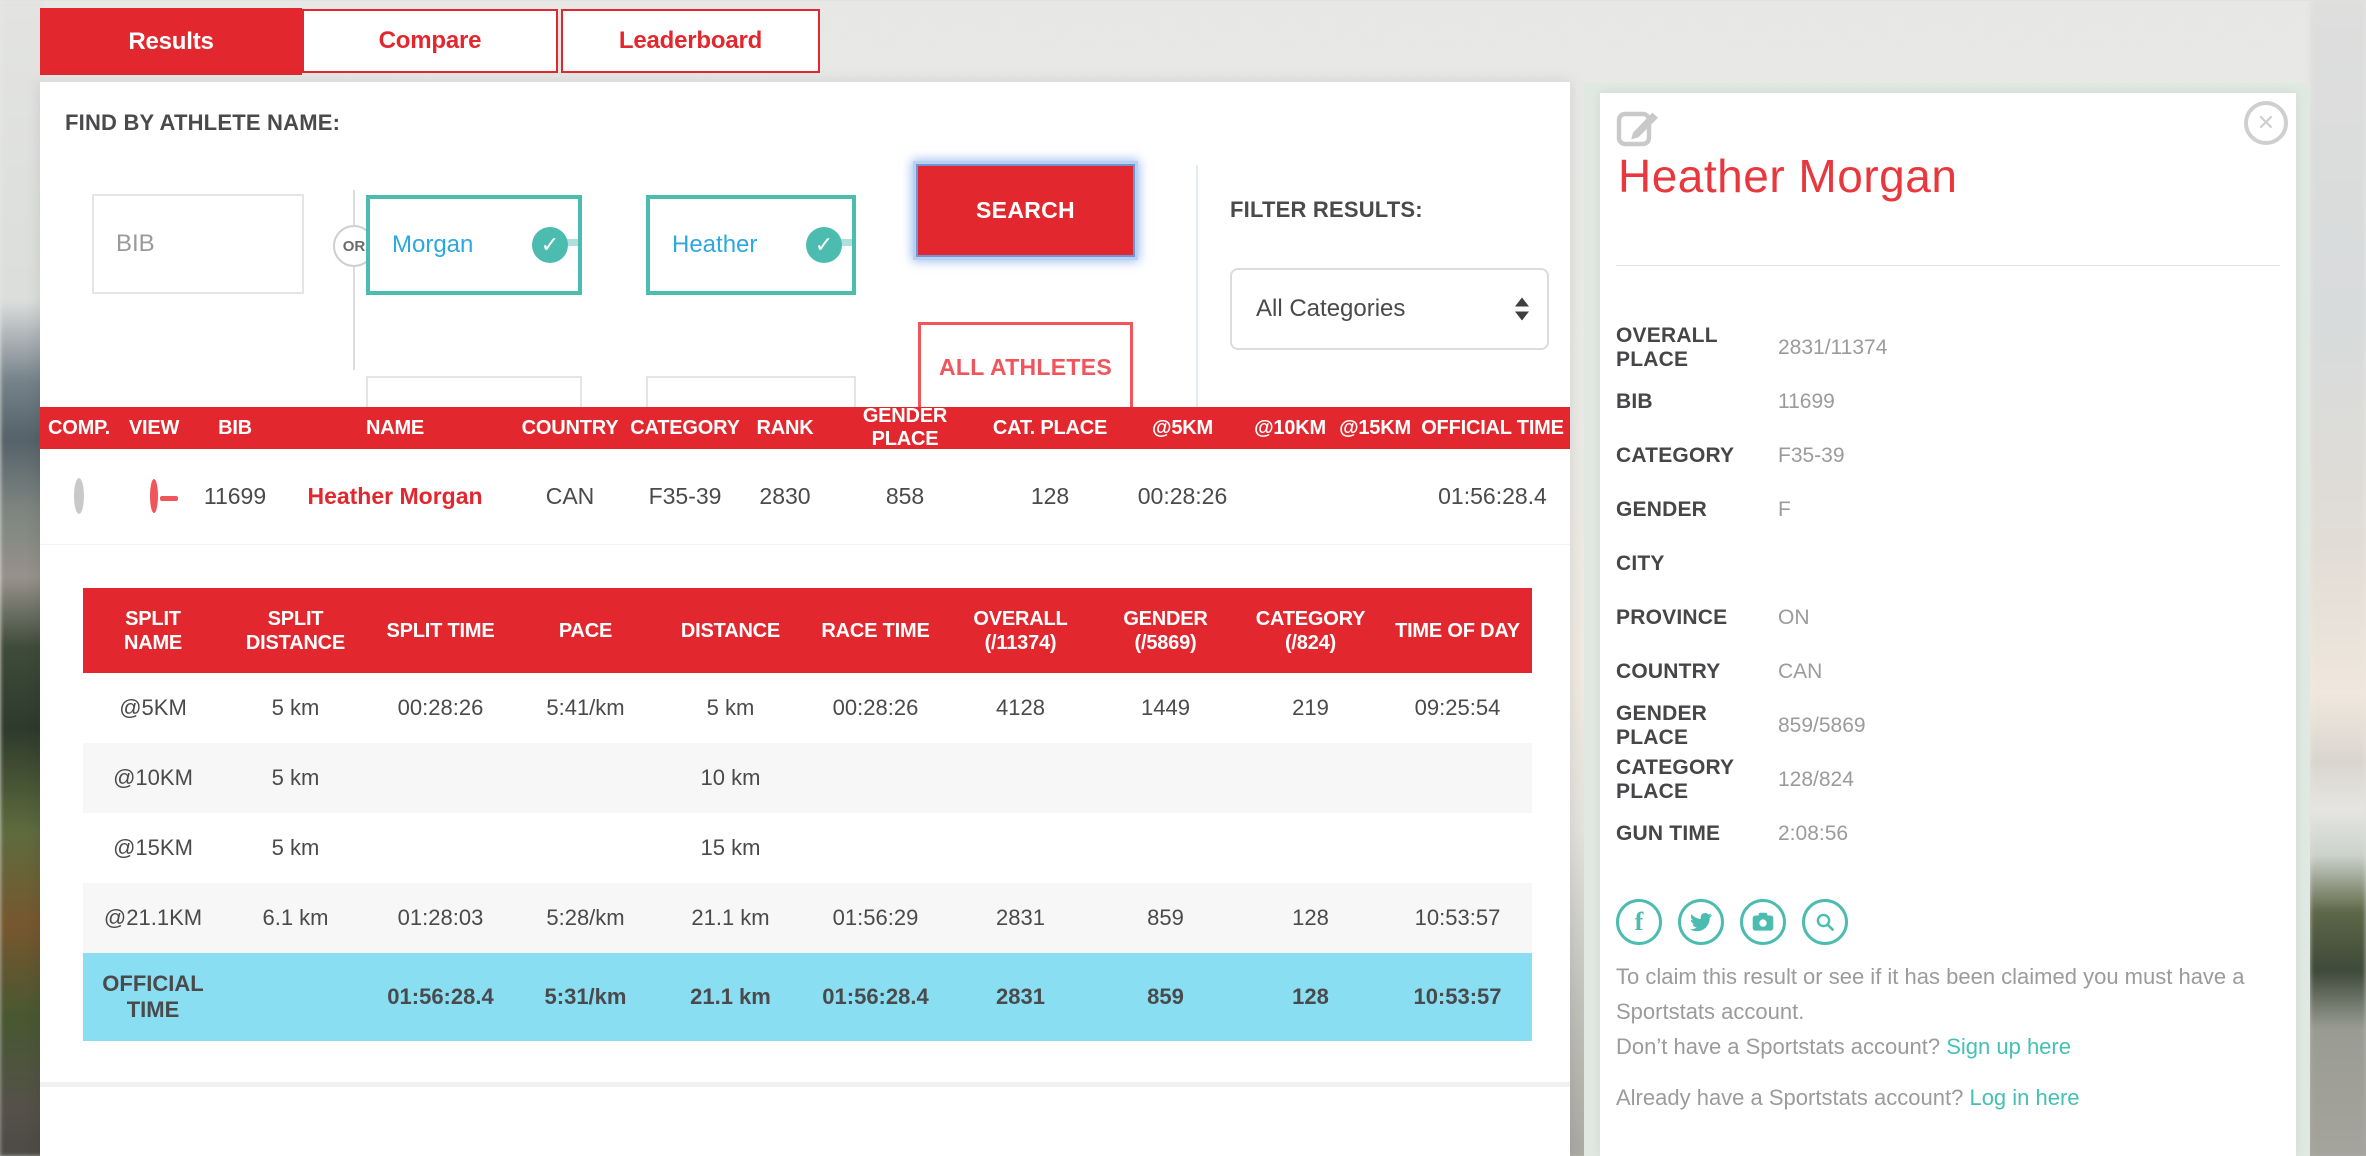 Image resolution: width=2366 pixels, height=1156 pixels. I want to click on camera-icon, so click(1763, 922).